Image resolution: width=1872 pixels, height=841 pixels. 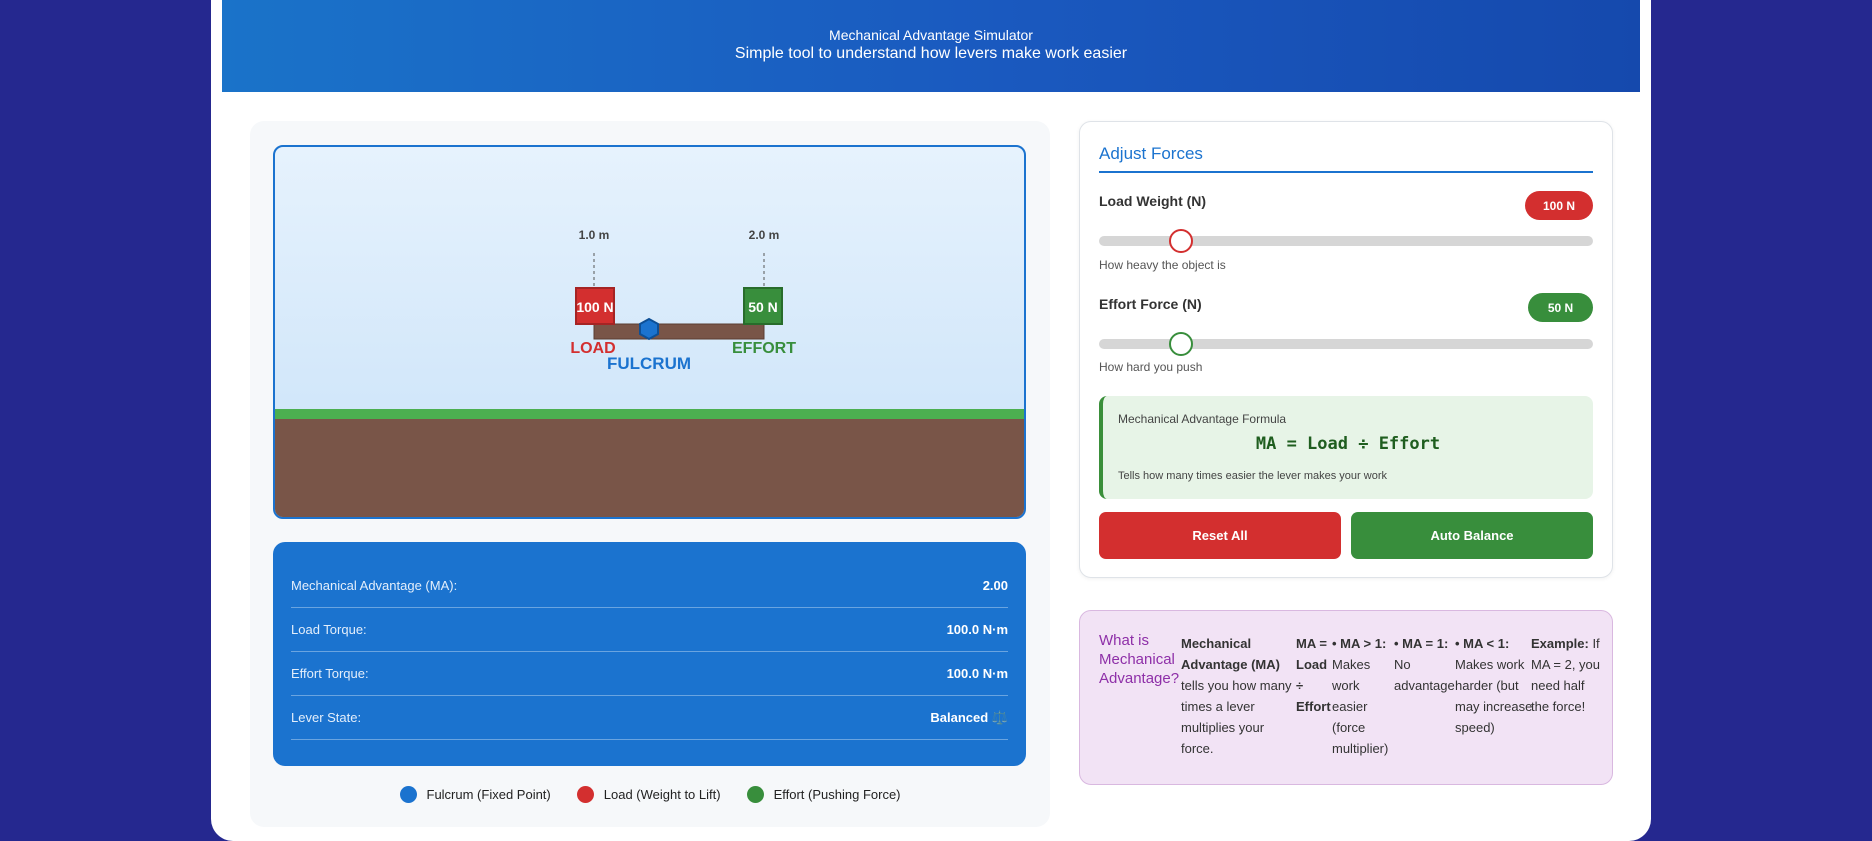 I want to click on legend-item-load: Load (Weight to Lift), so click(x=648, y=794).